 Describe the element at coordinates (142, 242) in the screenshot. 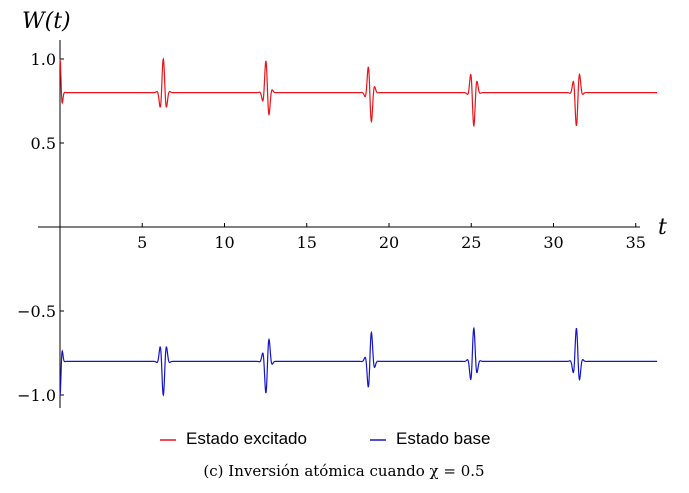

I see `x-tick-label: 5` at that location.